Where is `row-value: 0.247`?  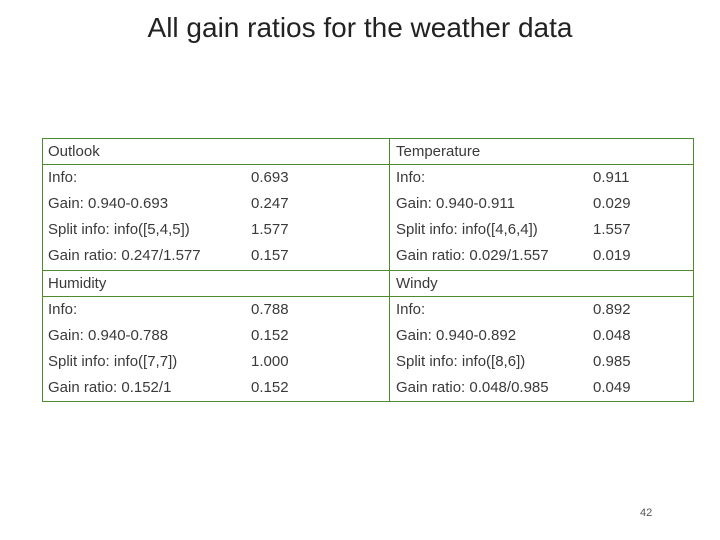 row-value: 0.247 is located at coordinates (270, 203).